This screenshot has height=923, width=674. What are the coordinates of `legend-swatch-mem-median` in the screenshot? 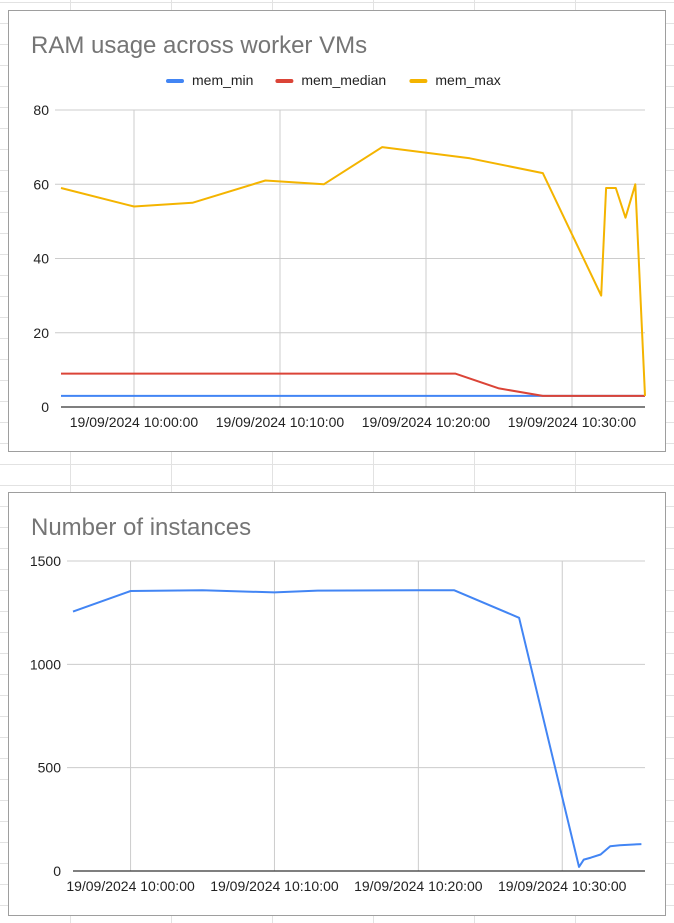 It's located at (284, 81).